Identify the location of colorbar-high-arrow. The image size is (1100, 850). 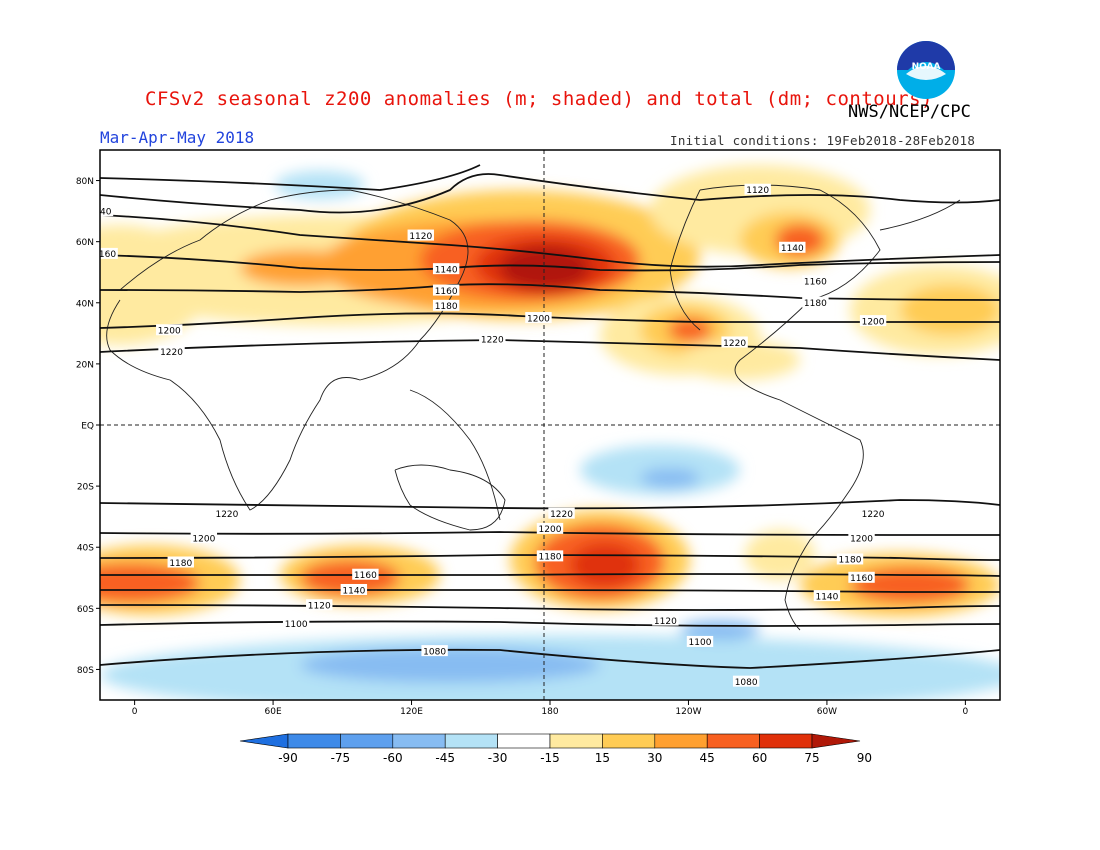
(836, 741).